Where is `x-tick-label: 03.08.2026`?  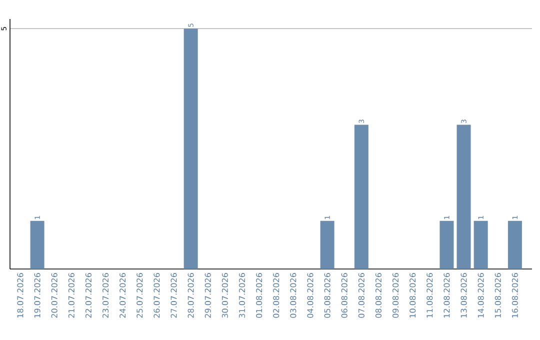
x-tick-label: 03.08.2026 is located at coordinates (293, 295).